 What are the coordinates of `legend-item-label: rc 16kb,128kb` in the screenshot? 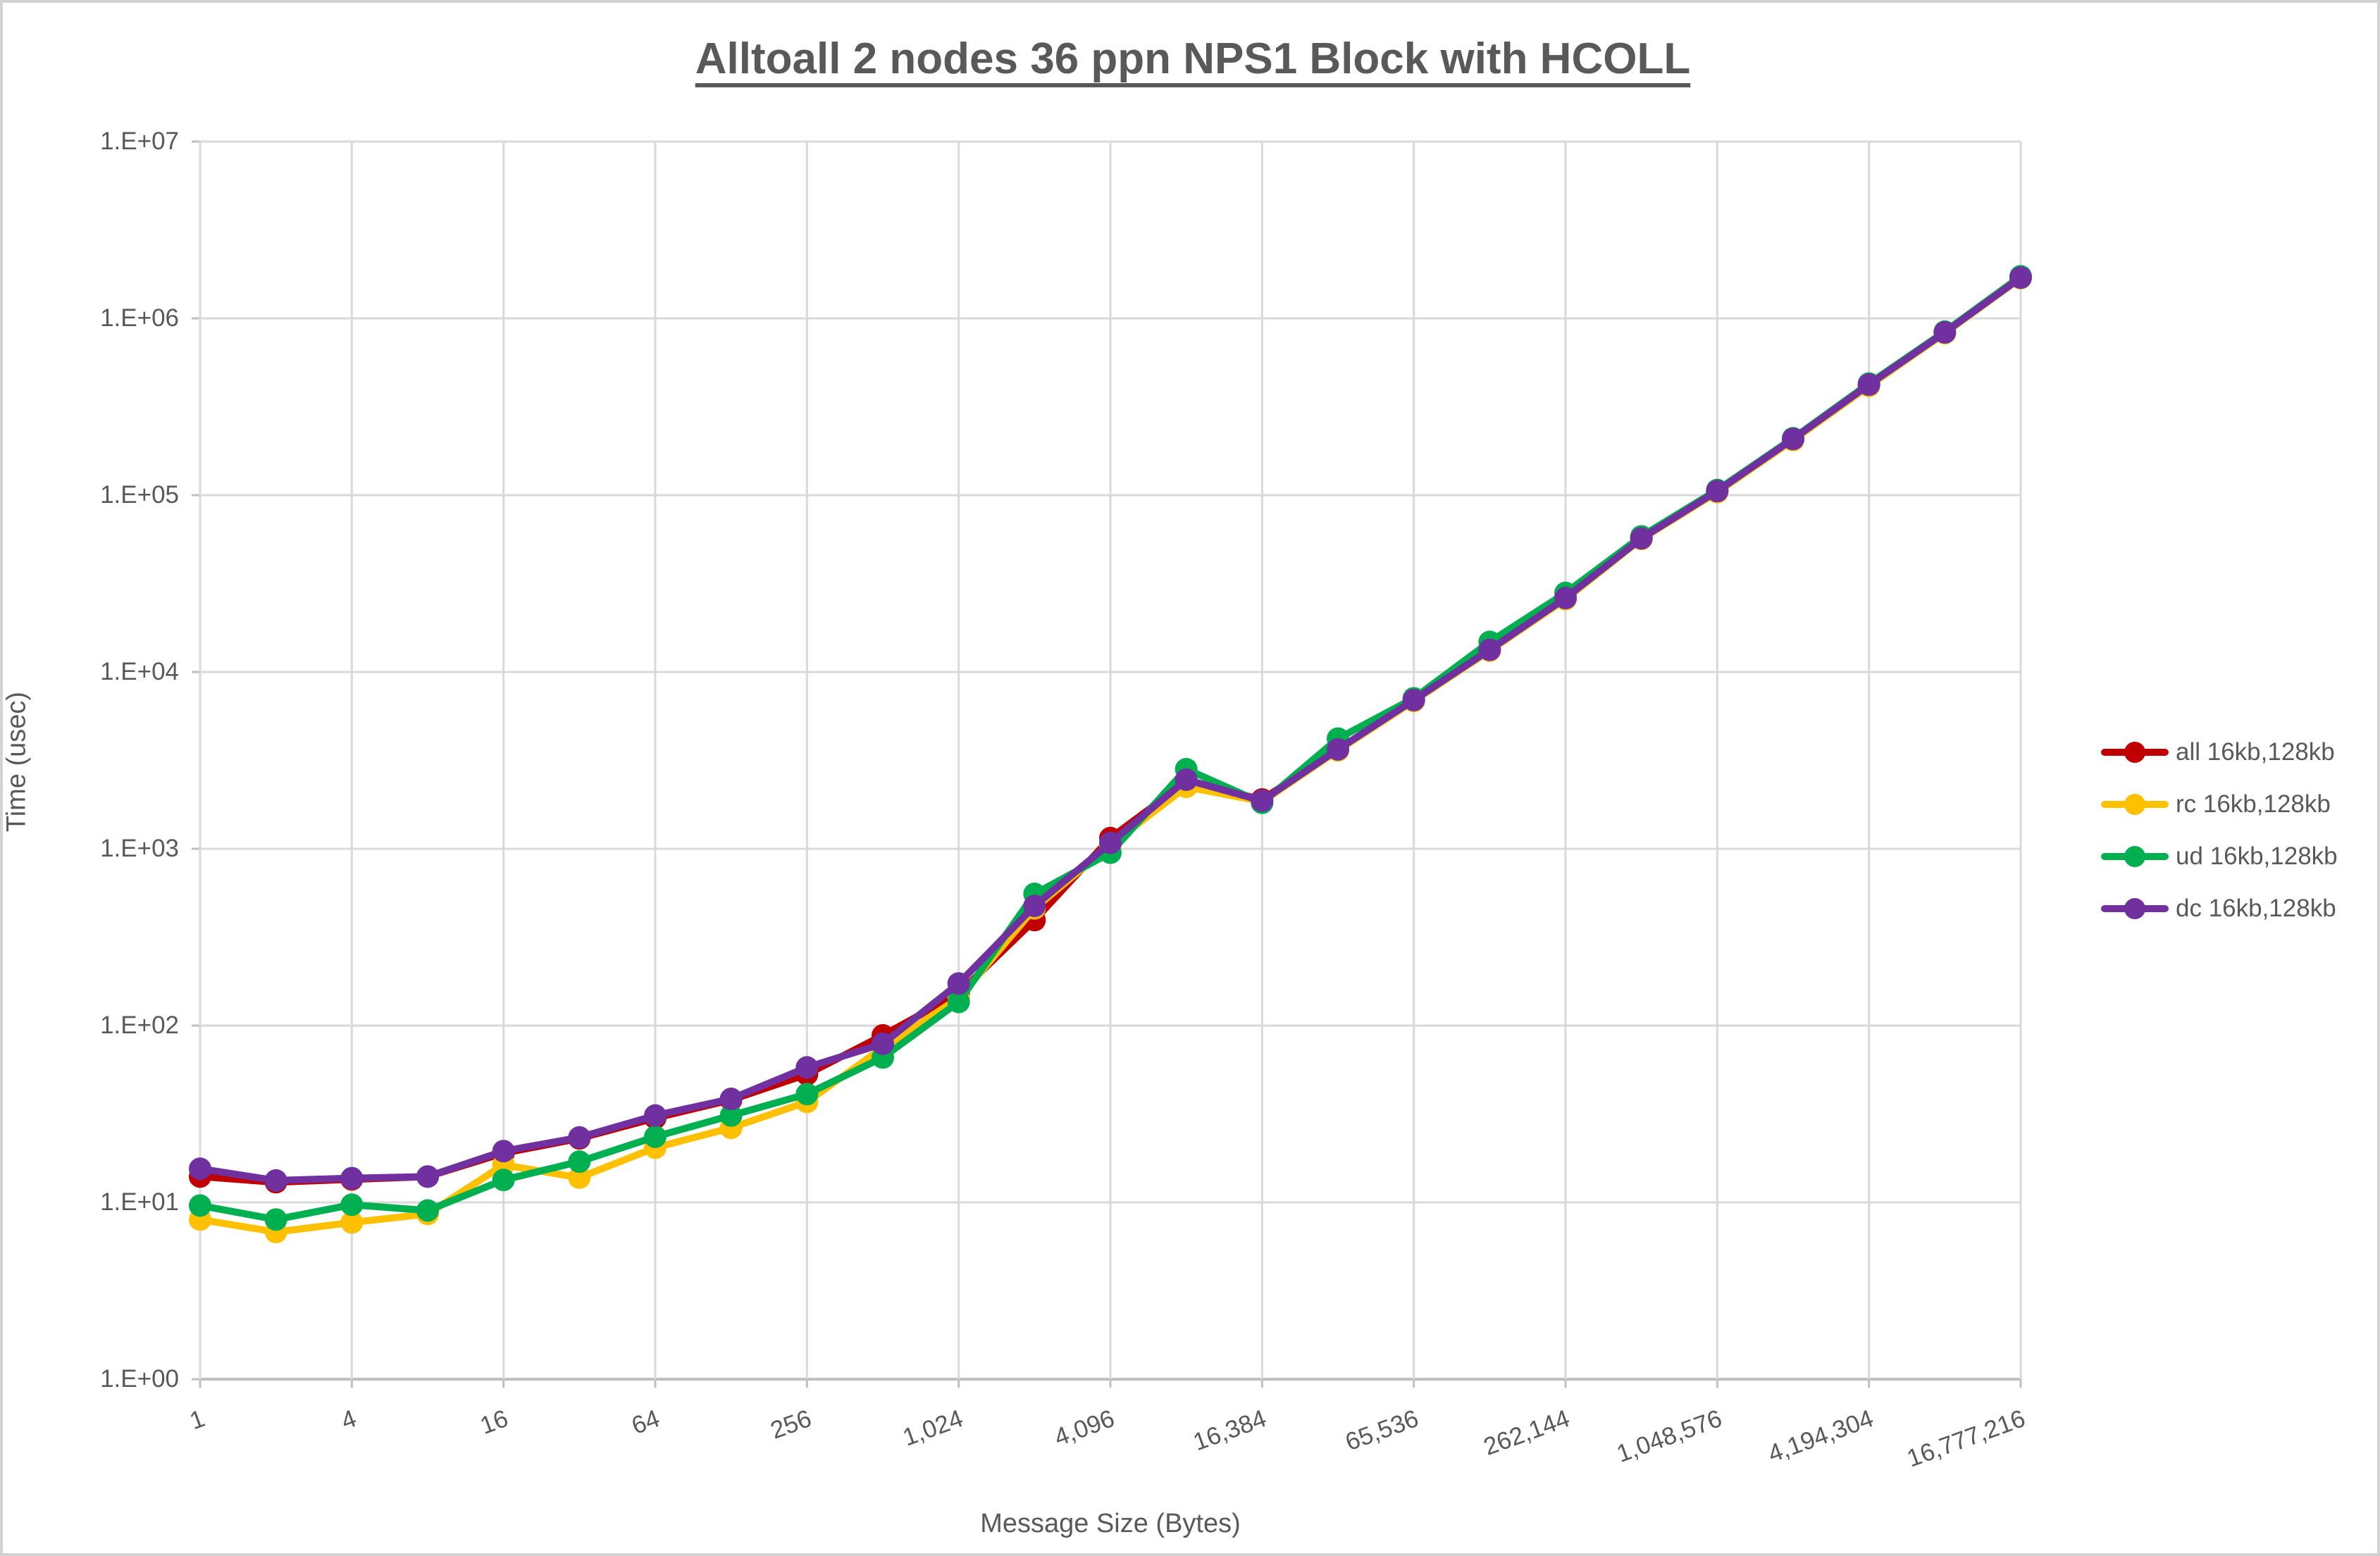 It's located at (2253, 804).